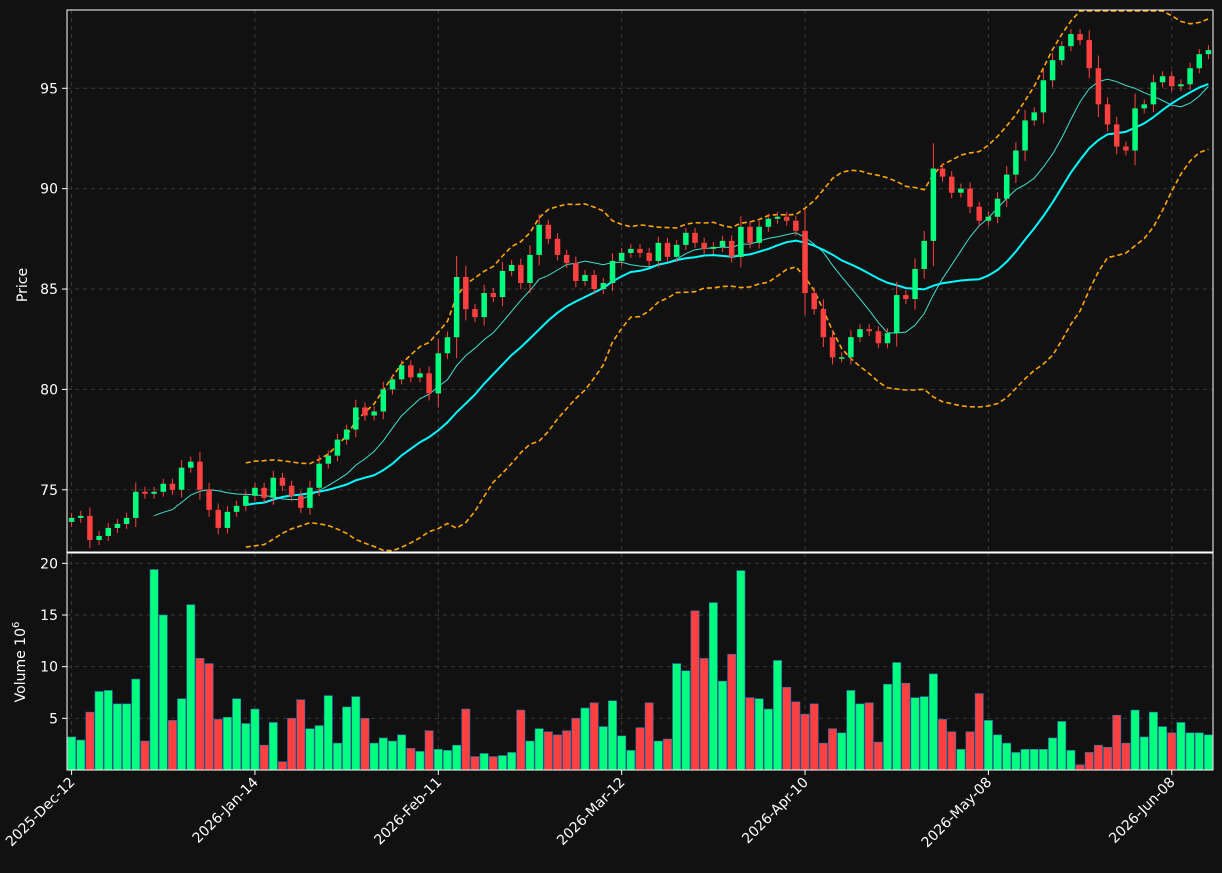 The height and width of the screenshot is (873, 1222). Describe the element at coordinates (49, 290) in the screenshot. I see `price-tick-label: 85` at that location.